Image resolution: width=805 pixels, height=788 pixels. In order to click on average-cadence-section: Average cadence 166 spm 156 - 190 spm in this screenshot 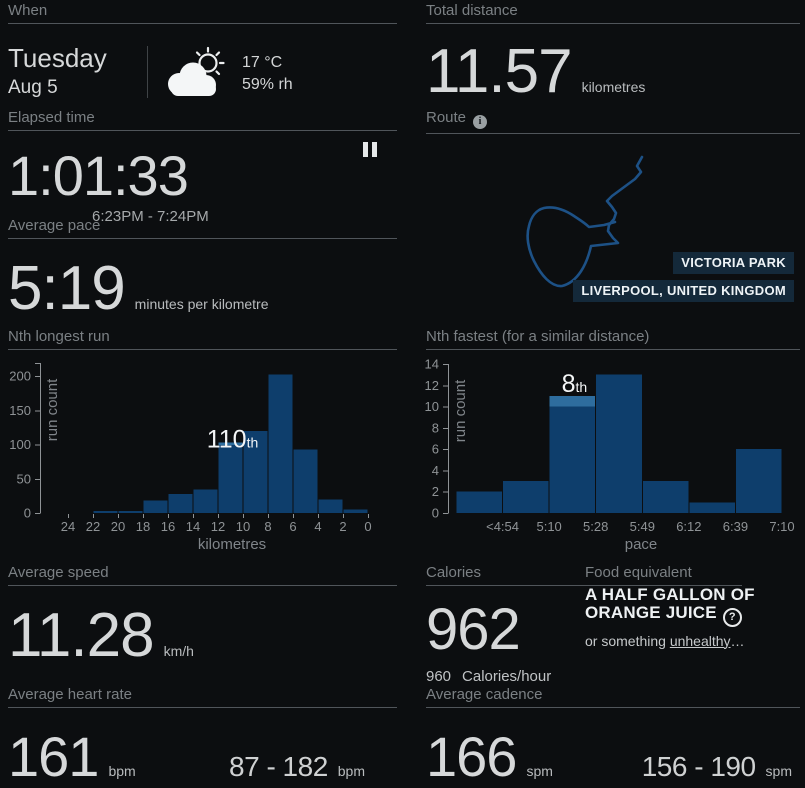, I will do `click(613, 735)`.